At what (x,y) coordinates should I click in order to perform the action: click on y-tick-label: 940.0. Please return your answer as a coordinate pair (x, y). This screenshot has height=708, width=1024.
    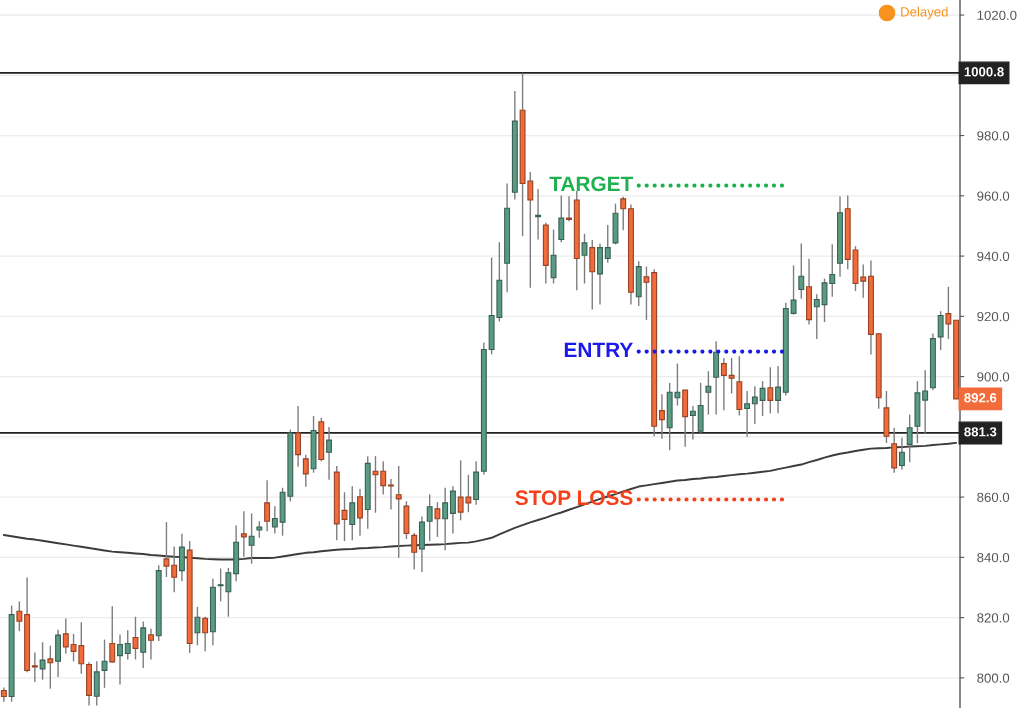
    Looking at the image, I should click on (993, 256).